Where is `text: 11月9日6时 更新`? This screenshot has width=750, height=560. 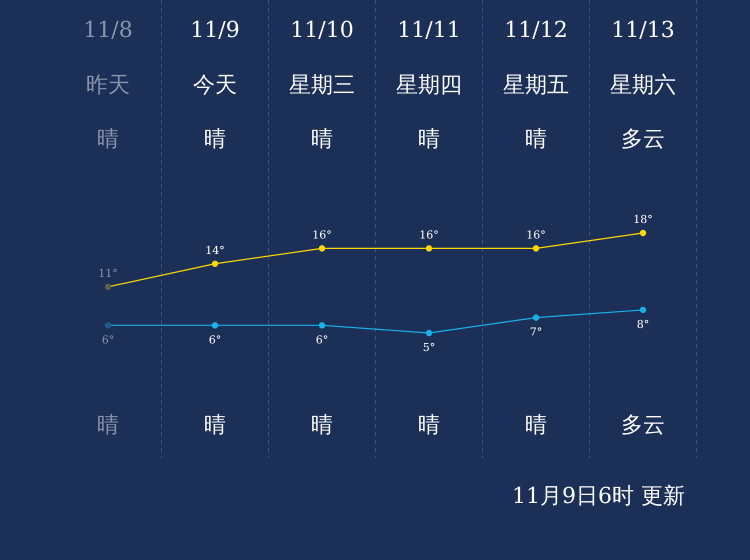 text: 11月9日6时 更新 is located at coordinates (598, 496).